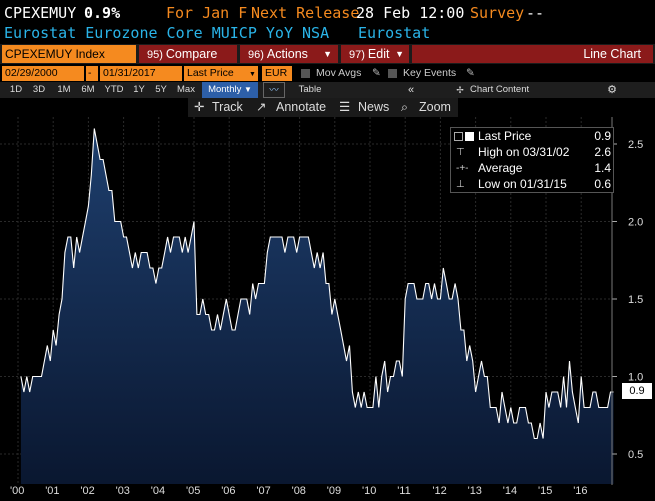 The height and width of the screenshot is (501, 655). I want to click on actions-button: 96) Actions ▼, so click(289, 54).